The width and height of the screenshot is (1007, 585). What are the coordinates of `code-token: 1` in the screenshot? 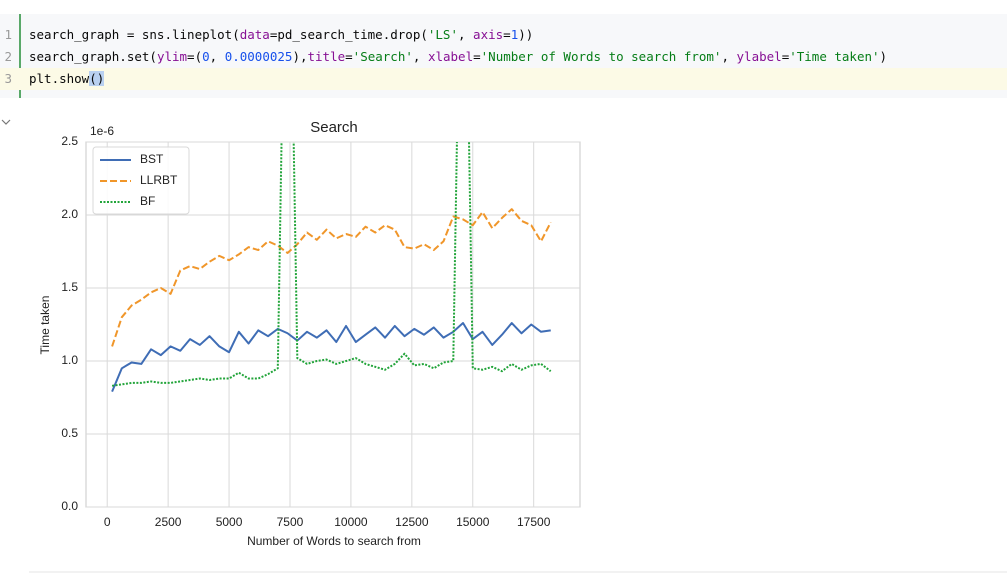 It's located at (514, 34).